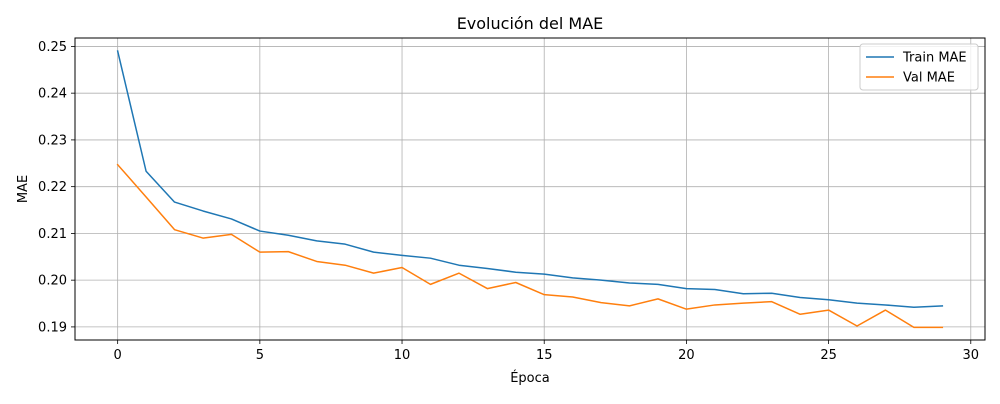 This screenshot has width=1000, height=404. I want to click on x-tick-label: 30, so click(971, 355).